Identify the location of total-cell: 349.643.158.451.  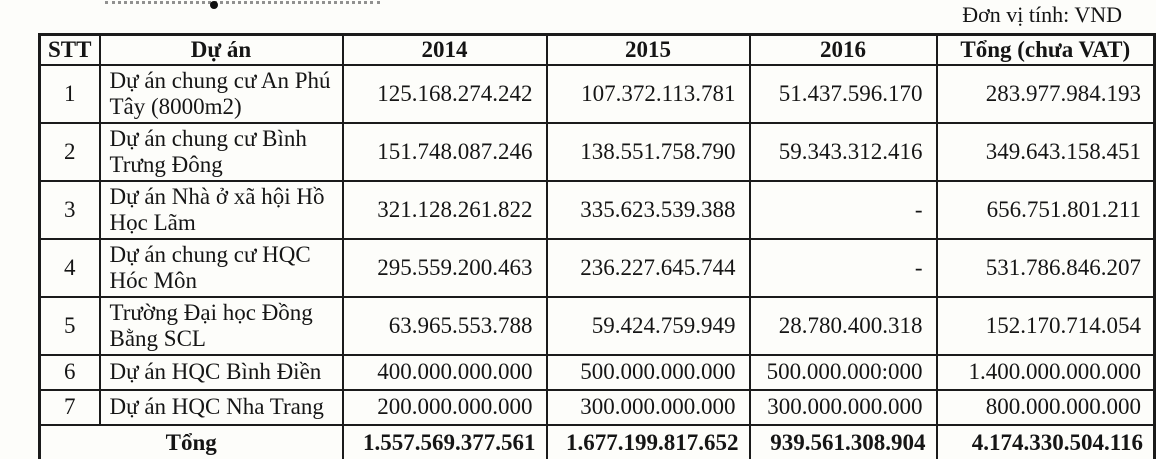
(1045, 151).